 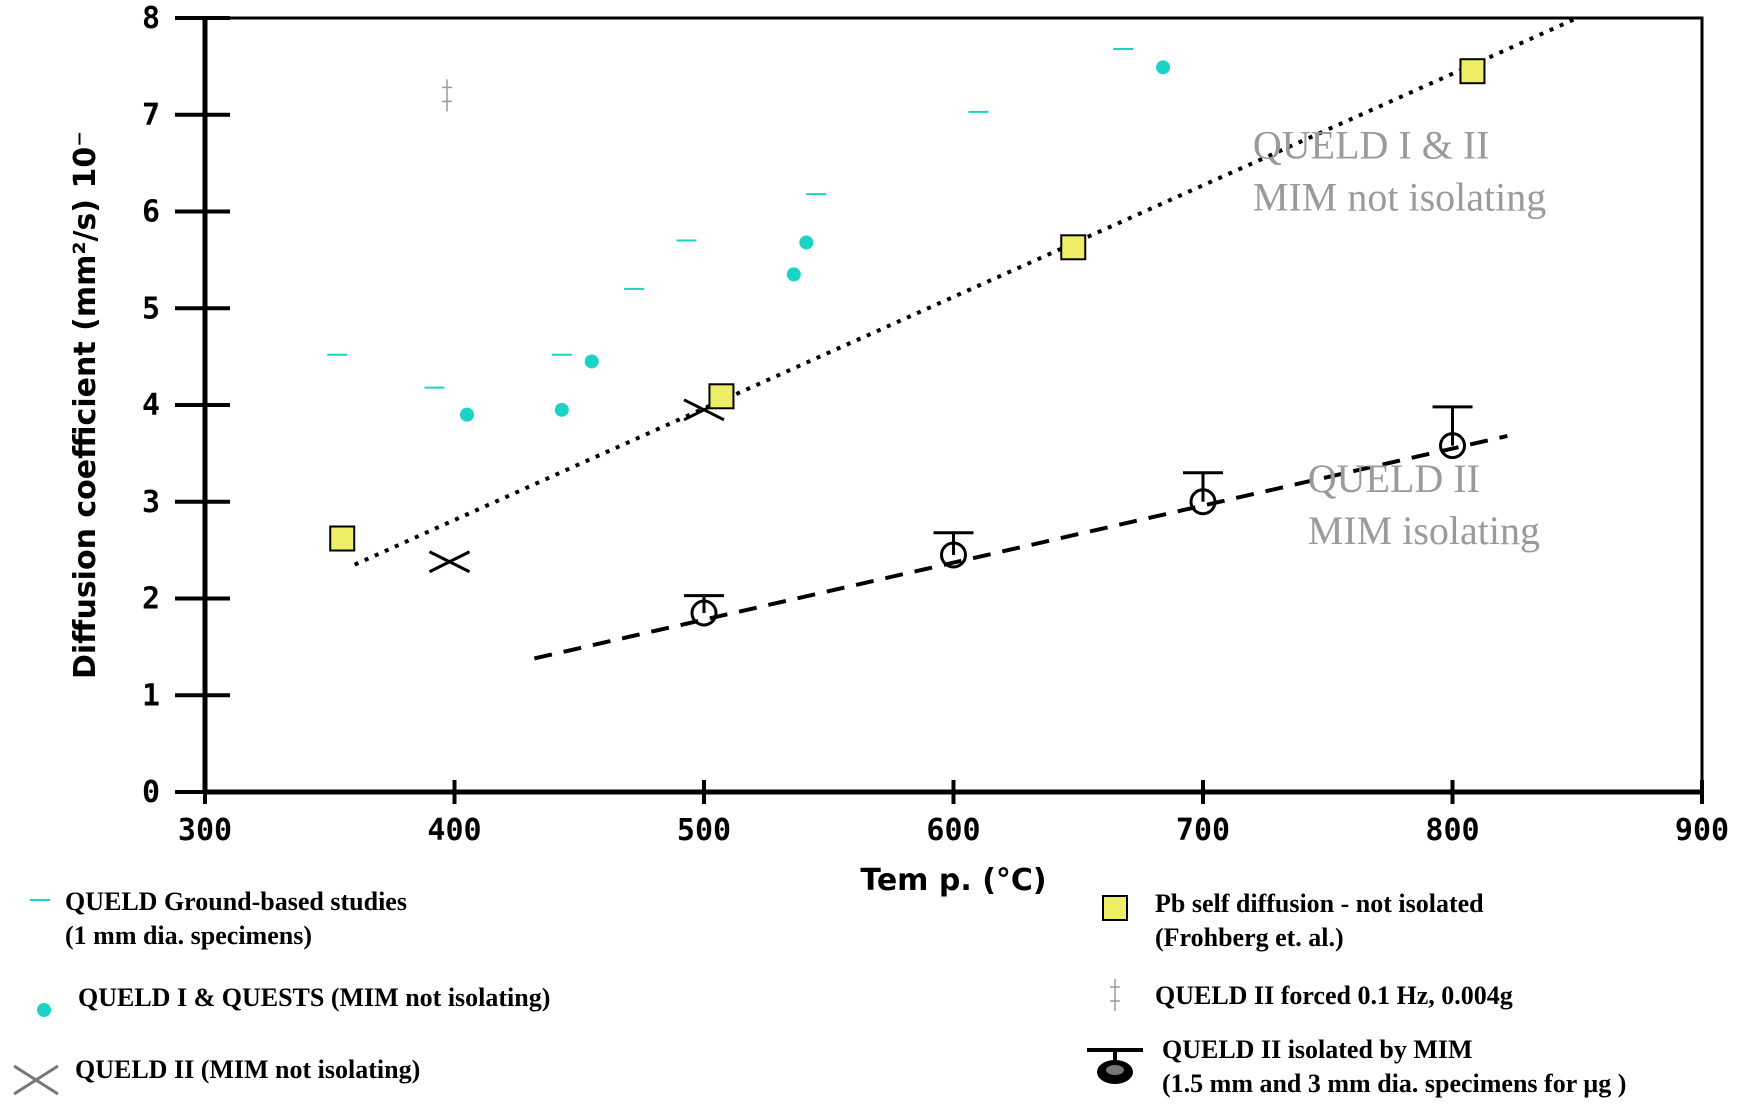 I want to click on annotation-text: QUELD I & II, so click(x=1371, y=144).